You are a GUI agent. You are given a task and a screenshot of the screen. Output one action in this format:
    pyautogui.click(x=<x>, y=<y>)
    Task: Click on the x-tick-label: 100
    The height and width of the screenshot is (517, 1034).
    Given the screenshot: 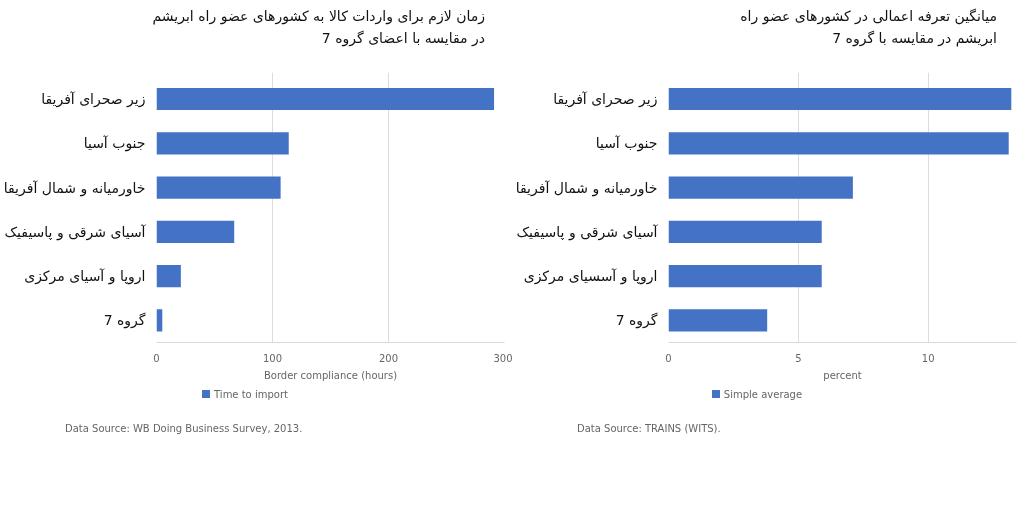 What is the action you would take?
    pyautogui.click(x=272, y=358)
    